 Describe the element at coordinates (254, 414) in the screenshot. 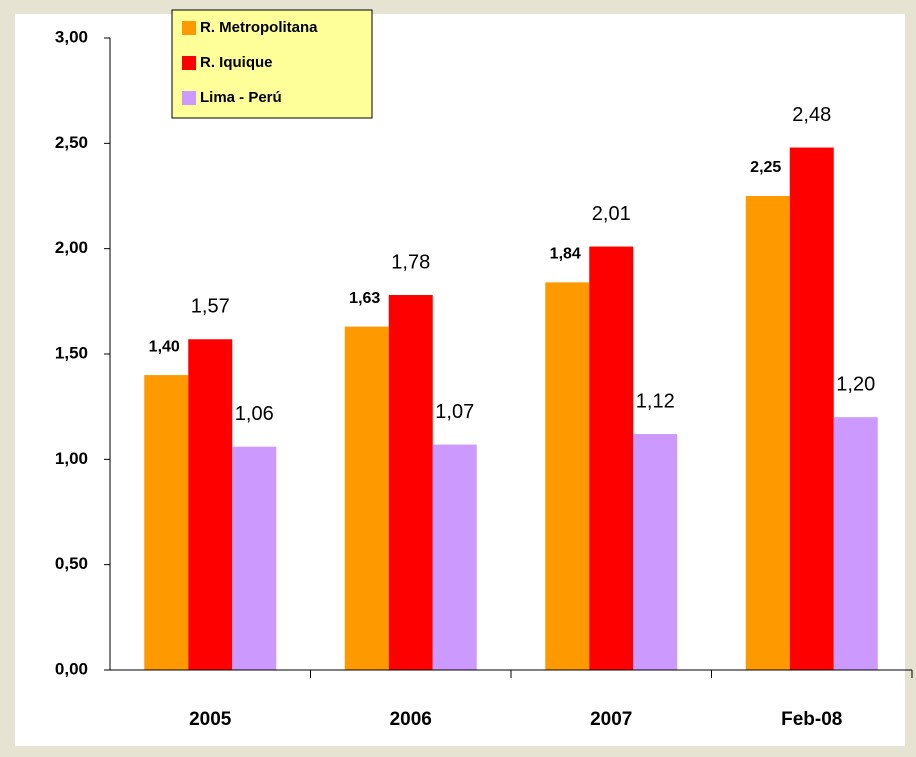

I see `value-label: 1,06` at that location.